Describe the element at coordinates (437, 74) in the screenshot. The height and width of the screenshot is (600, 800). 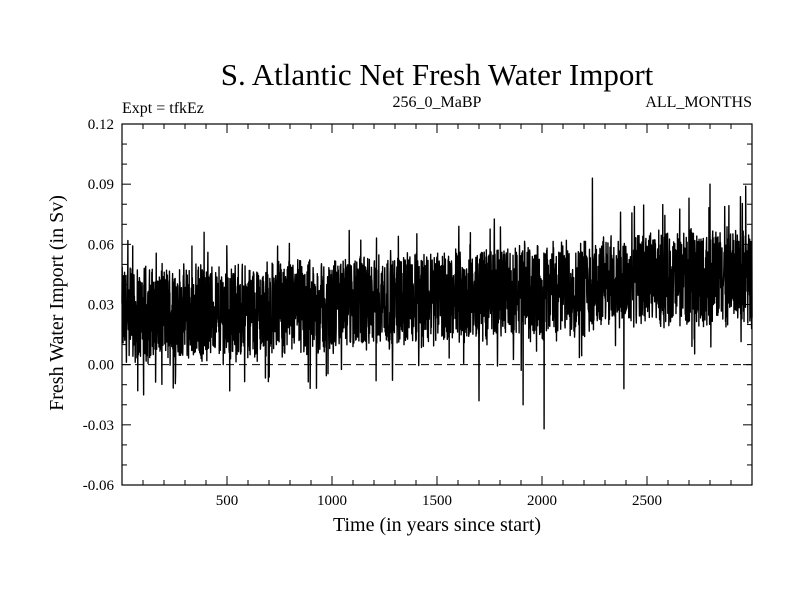
I see `chart-title: S. Atlantic Net Fresh Water Import` at that location.